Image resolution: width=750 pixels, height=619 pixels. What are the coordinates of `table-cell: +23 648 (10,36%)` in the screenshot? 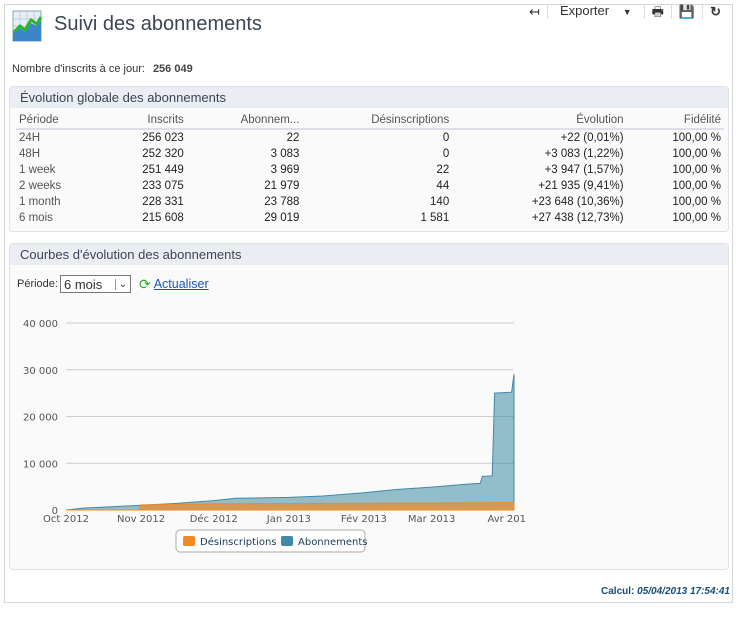 It's located at (577, 202).